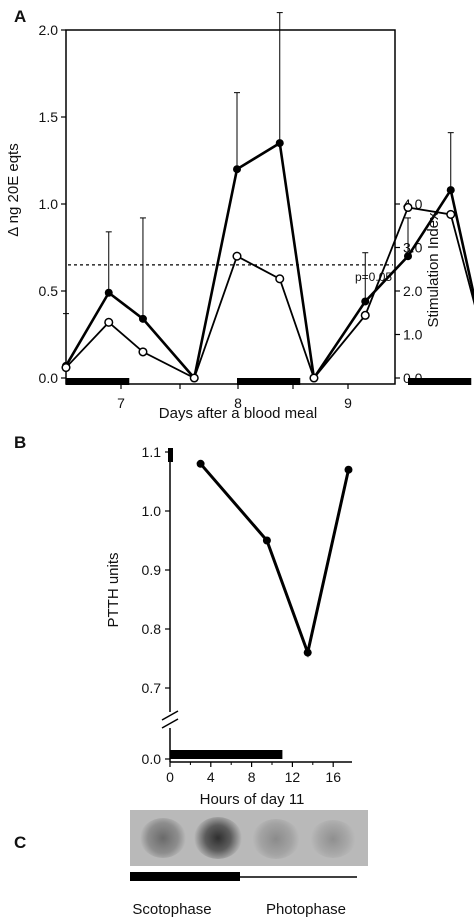  I want to click on gel-blot-image, so click(249, 838).